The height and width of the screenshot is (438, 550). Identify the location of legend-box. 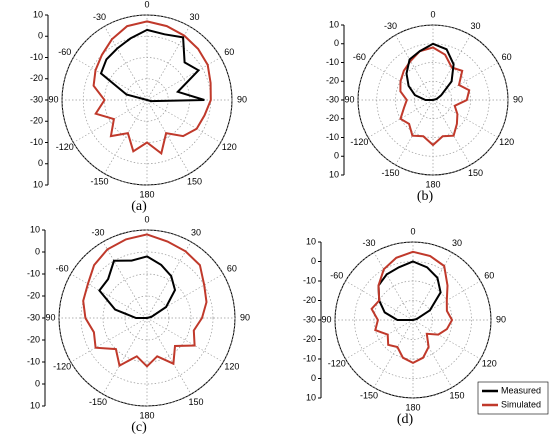
(513, 398).